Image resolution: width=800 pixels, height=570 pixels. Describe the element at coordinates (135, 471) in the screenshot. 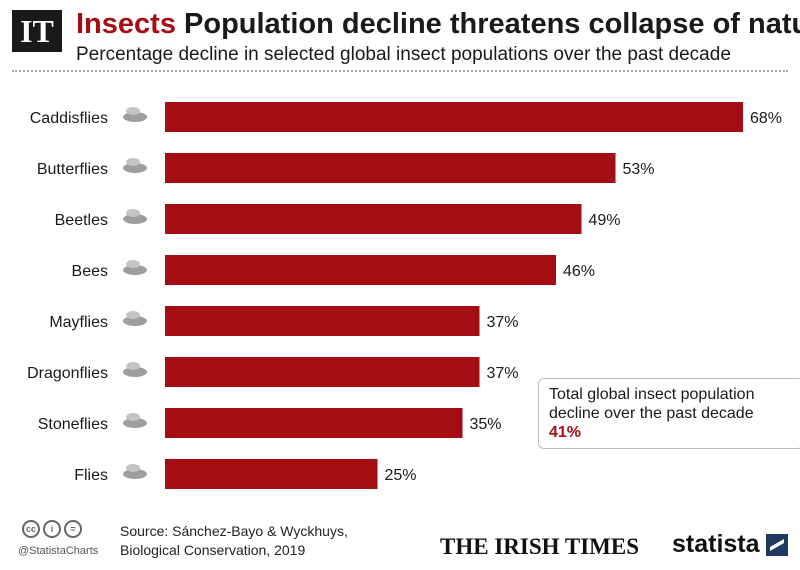

I see `fly-icon` at that location.